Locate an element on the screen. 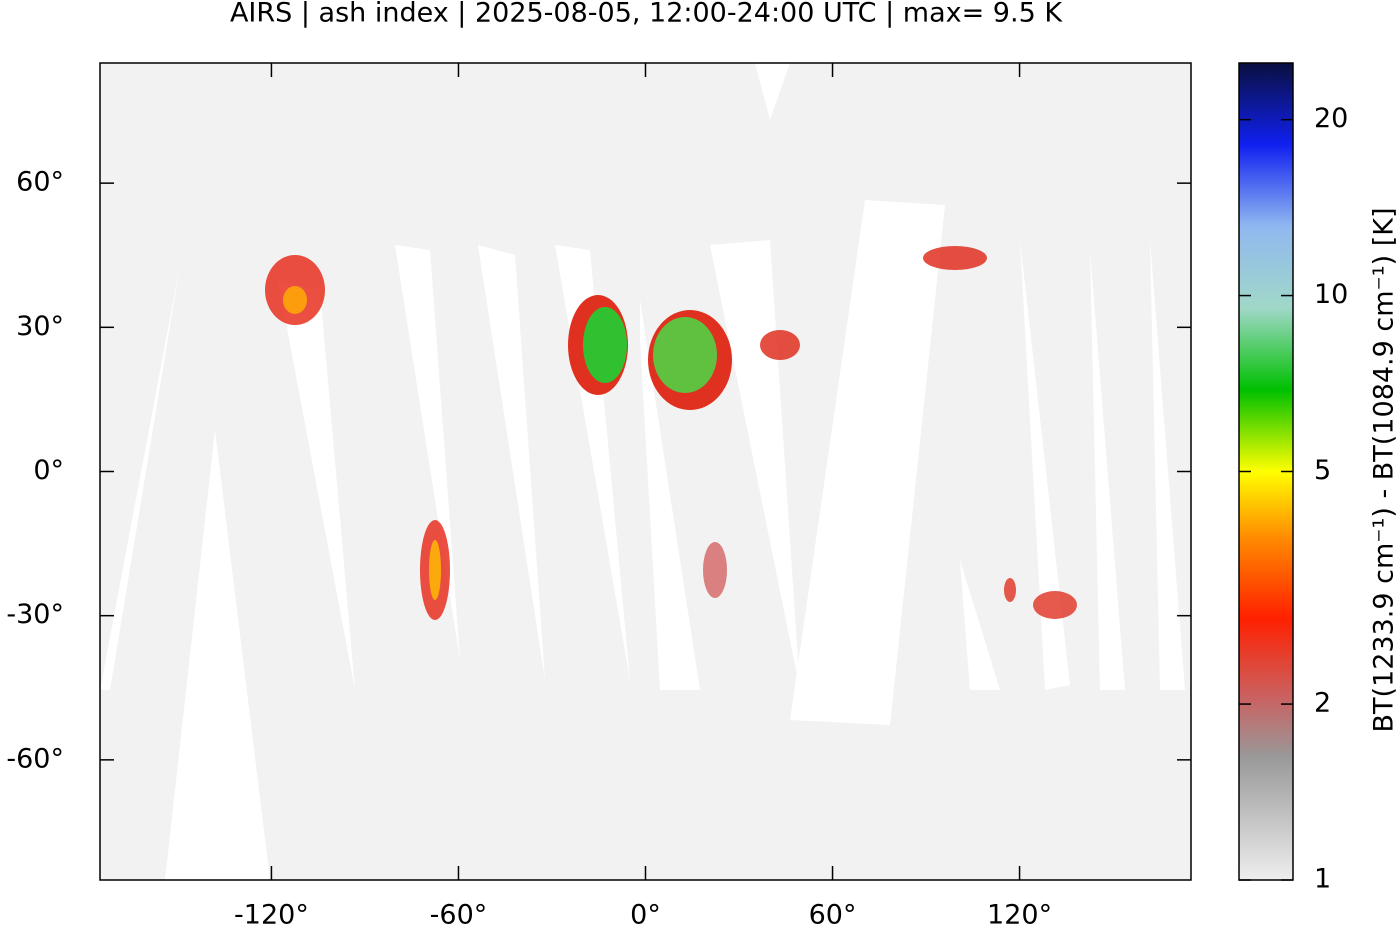 This screenshot has width=1400, height=930. y-tick-label: 60° is located at coordinates (40, 182).